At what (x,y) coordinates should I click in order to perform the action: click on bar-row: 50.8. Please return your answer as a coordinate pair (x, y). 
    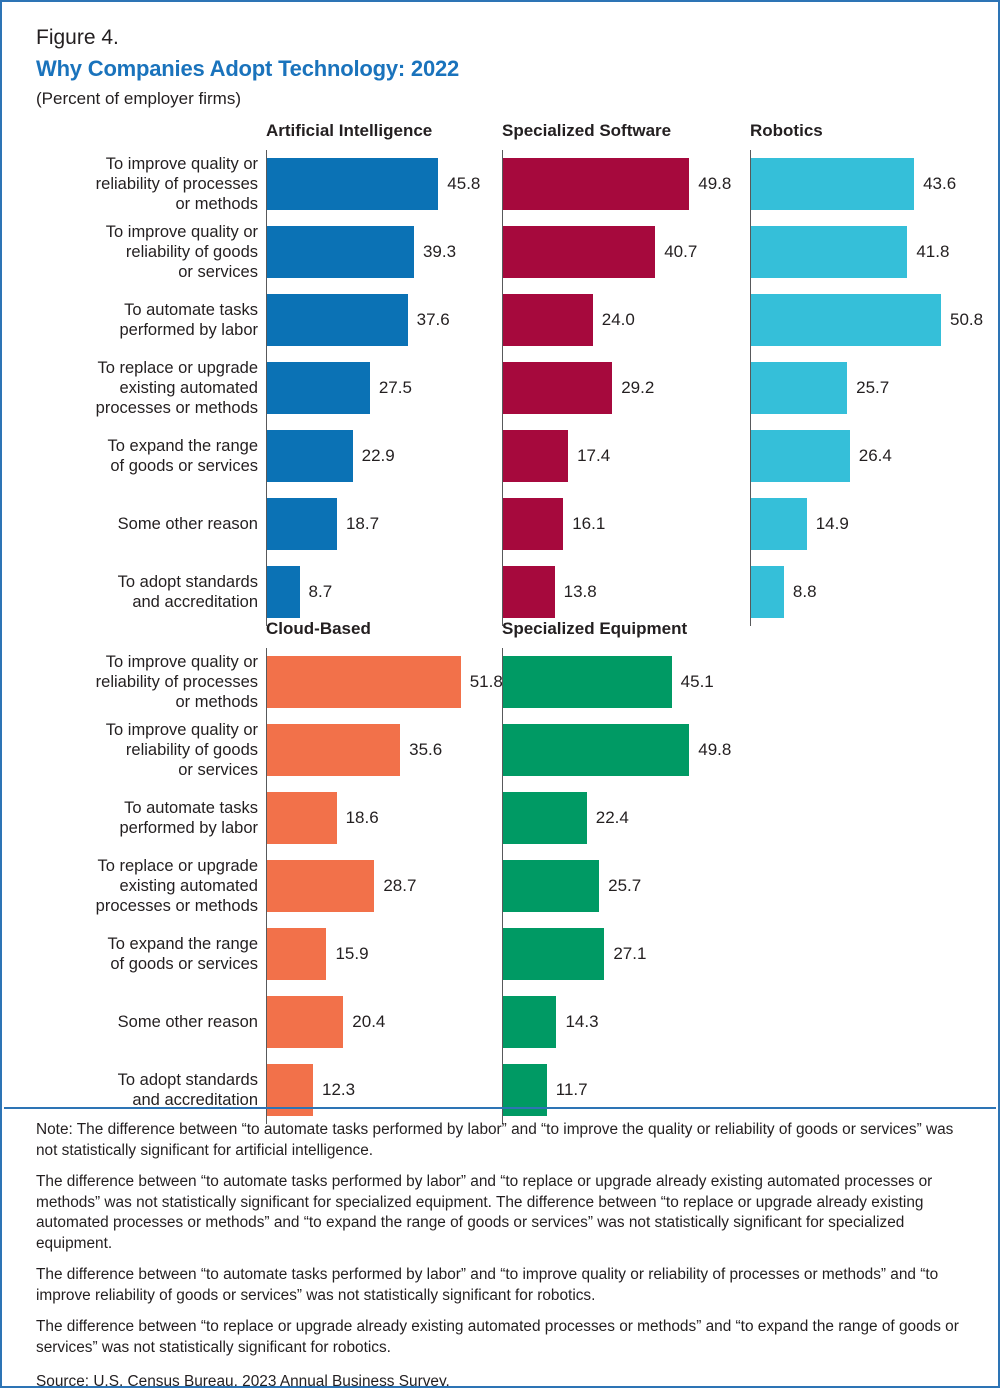
    Looking at the image, I should click on (867, 320).